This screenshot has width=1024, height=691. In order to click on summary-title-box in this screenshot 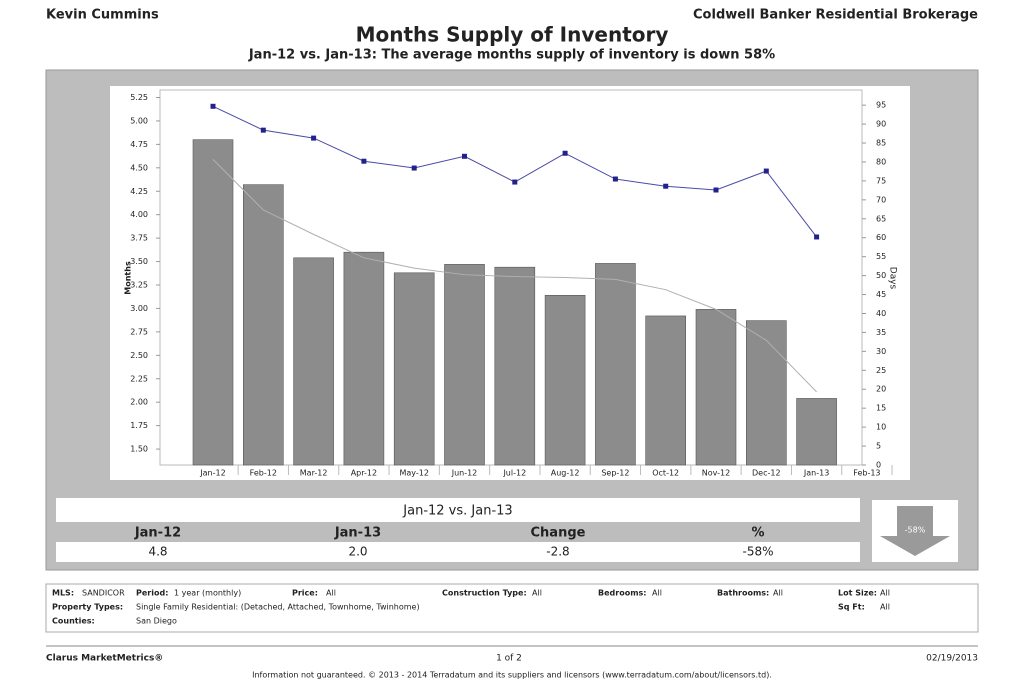, I will do `click(458, 510)`.